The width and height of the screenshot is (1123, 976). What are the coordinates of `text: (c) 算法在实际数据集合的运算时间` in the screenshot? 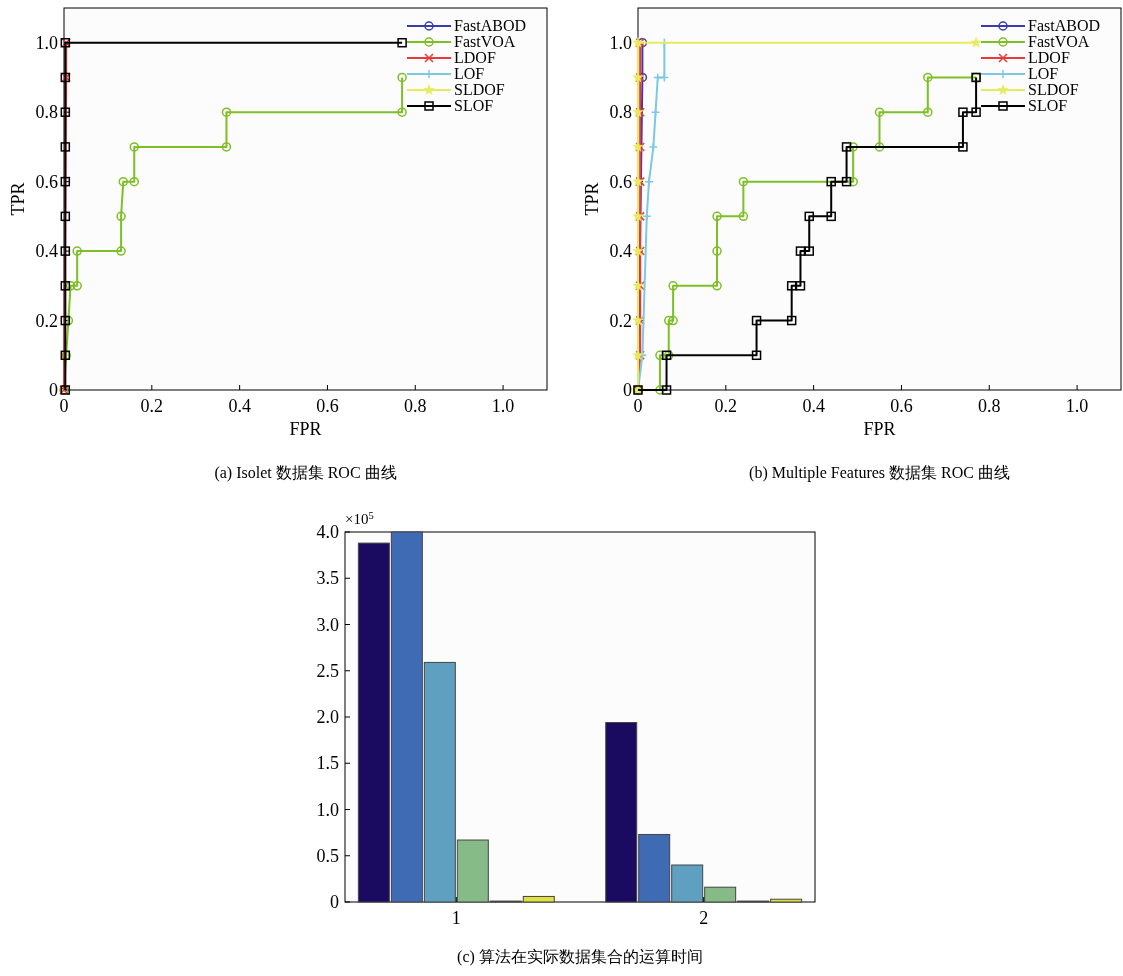 It's located at (580, 957).